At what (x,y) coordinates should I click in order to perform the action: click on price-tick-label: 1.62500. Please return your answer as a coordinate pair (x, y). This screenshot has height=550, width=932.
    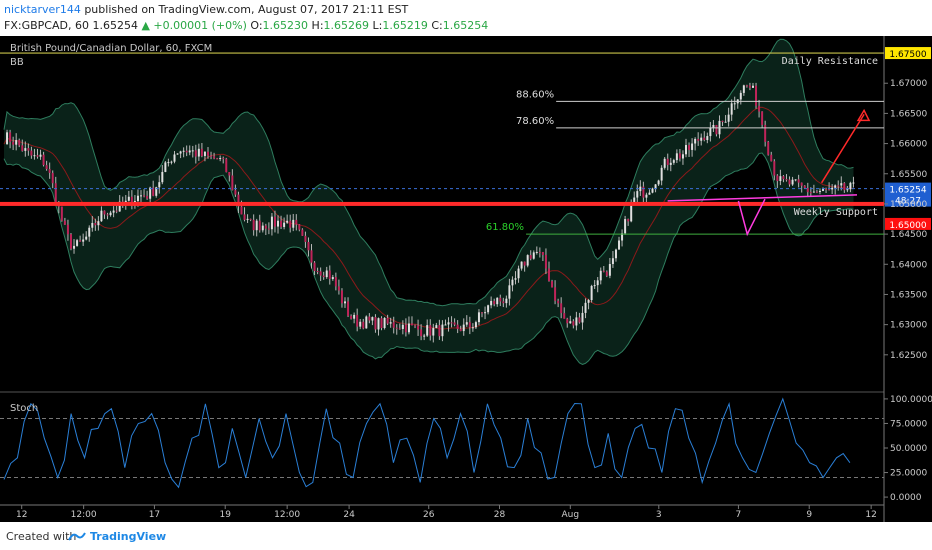
    Looking at the image, I should click on (908, 356).